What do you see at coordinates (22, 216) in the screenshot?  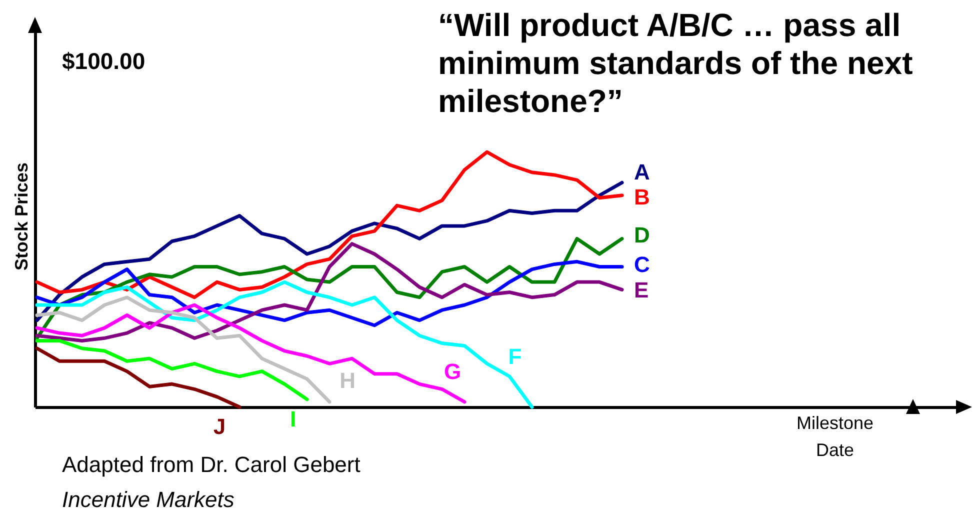 I see `y-axis-title: Stock Prices` at bounding box center [22, 216].